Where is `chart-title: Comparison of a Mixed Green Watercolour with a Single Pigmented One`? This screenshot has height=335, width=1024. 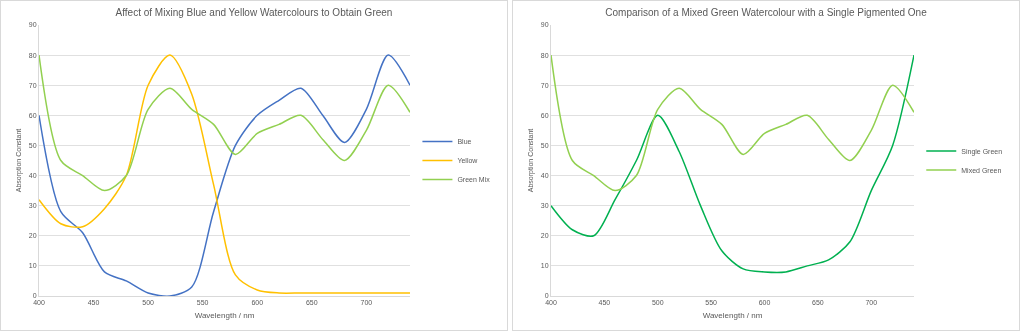
chart-title: Comparison of a Mixed Green Watercolour with a Single Pigmented One is located at coordinates (766, 13).